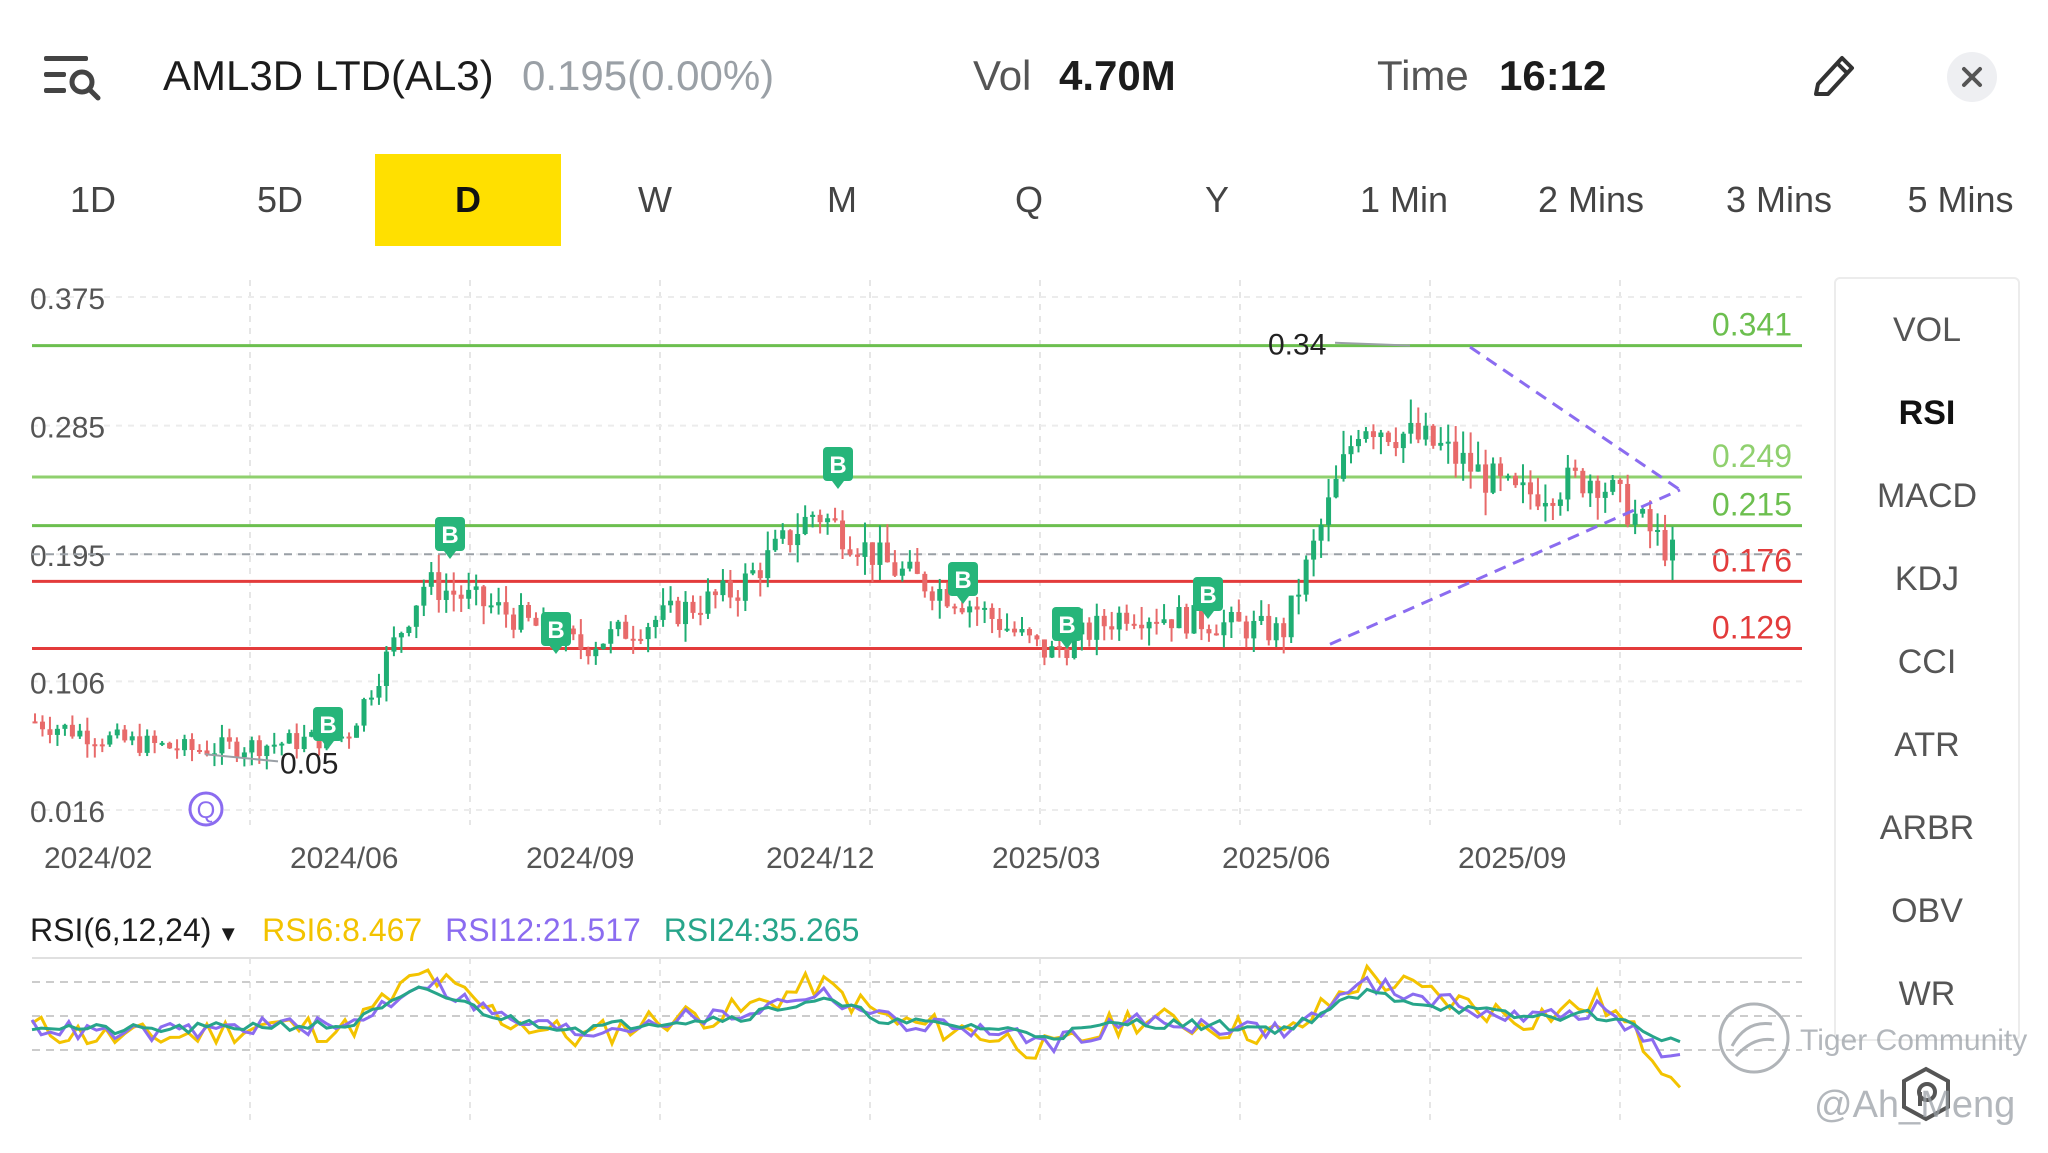 This screenshot has width=2048, height=1153. I want to click on stock-title: AML3D LTD(AL3), so click(328, 75).